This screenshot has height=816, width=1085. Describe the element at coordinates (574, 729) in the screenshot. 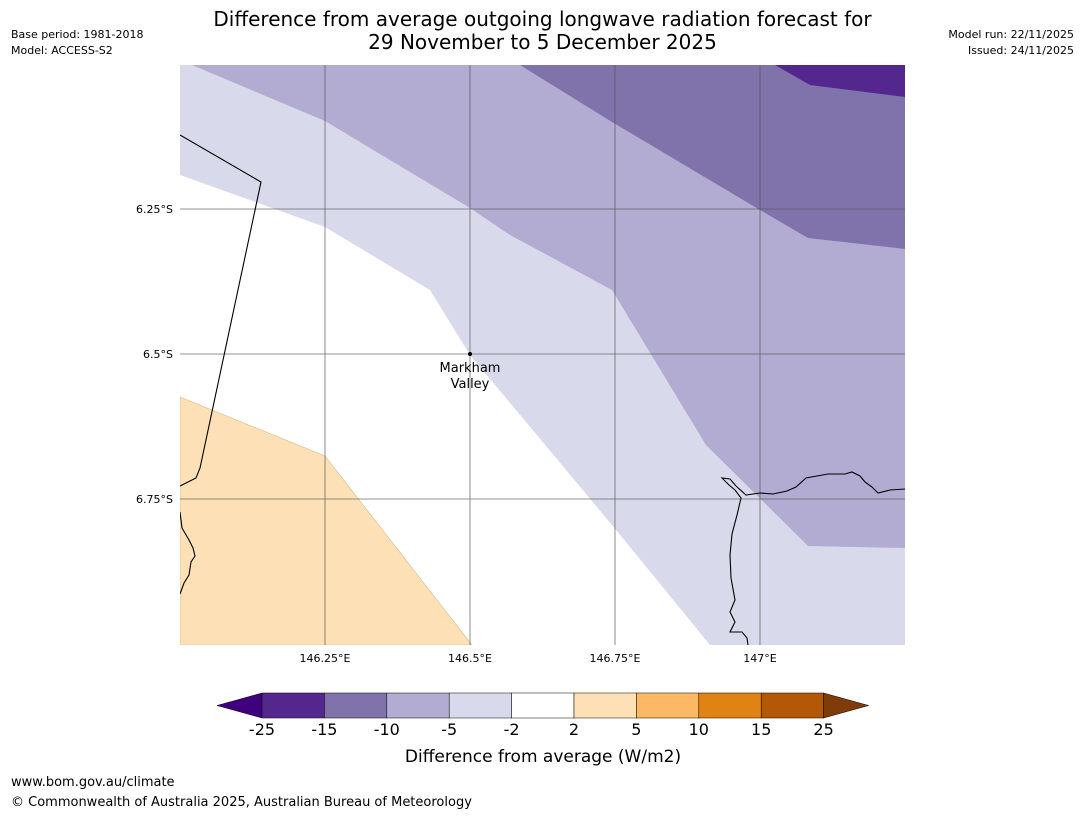

I see `legend-tick-label: 2` at that location.